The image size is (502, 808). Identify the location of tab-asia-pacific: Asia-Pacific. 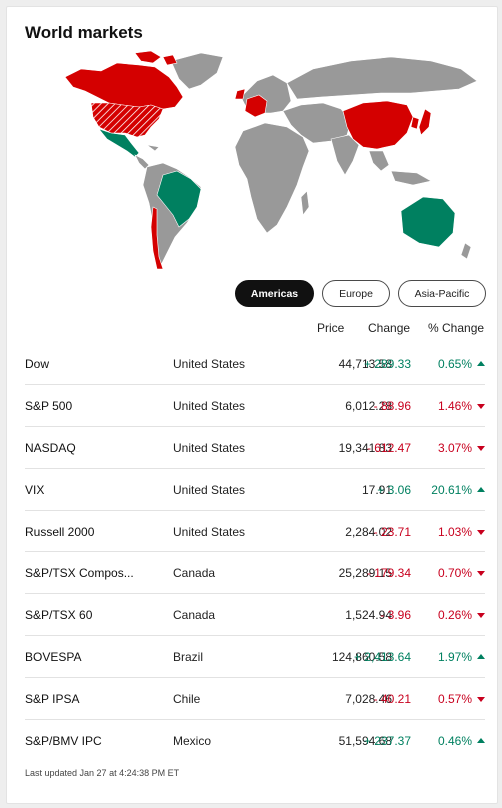
(442, 293).